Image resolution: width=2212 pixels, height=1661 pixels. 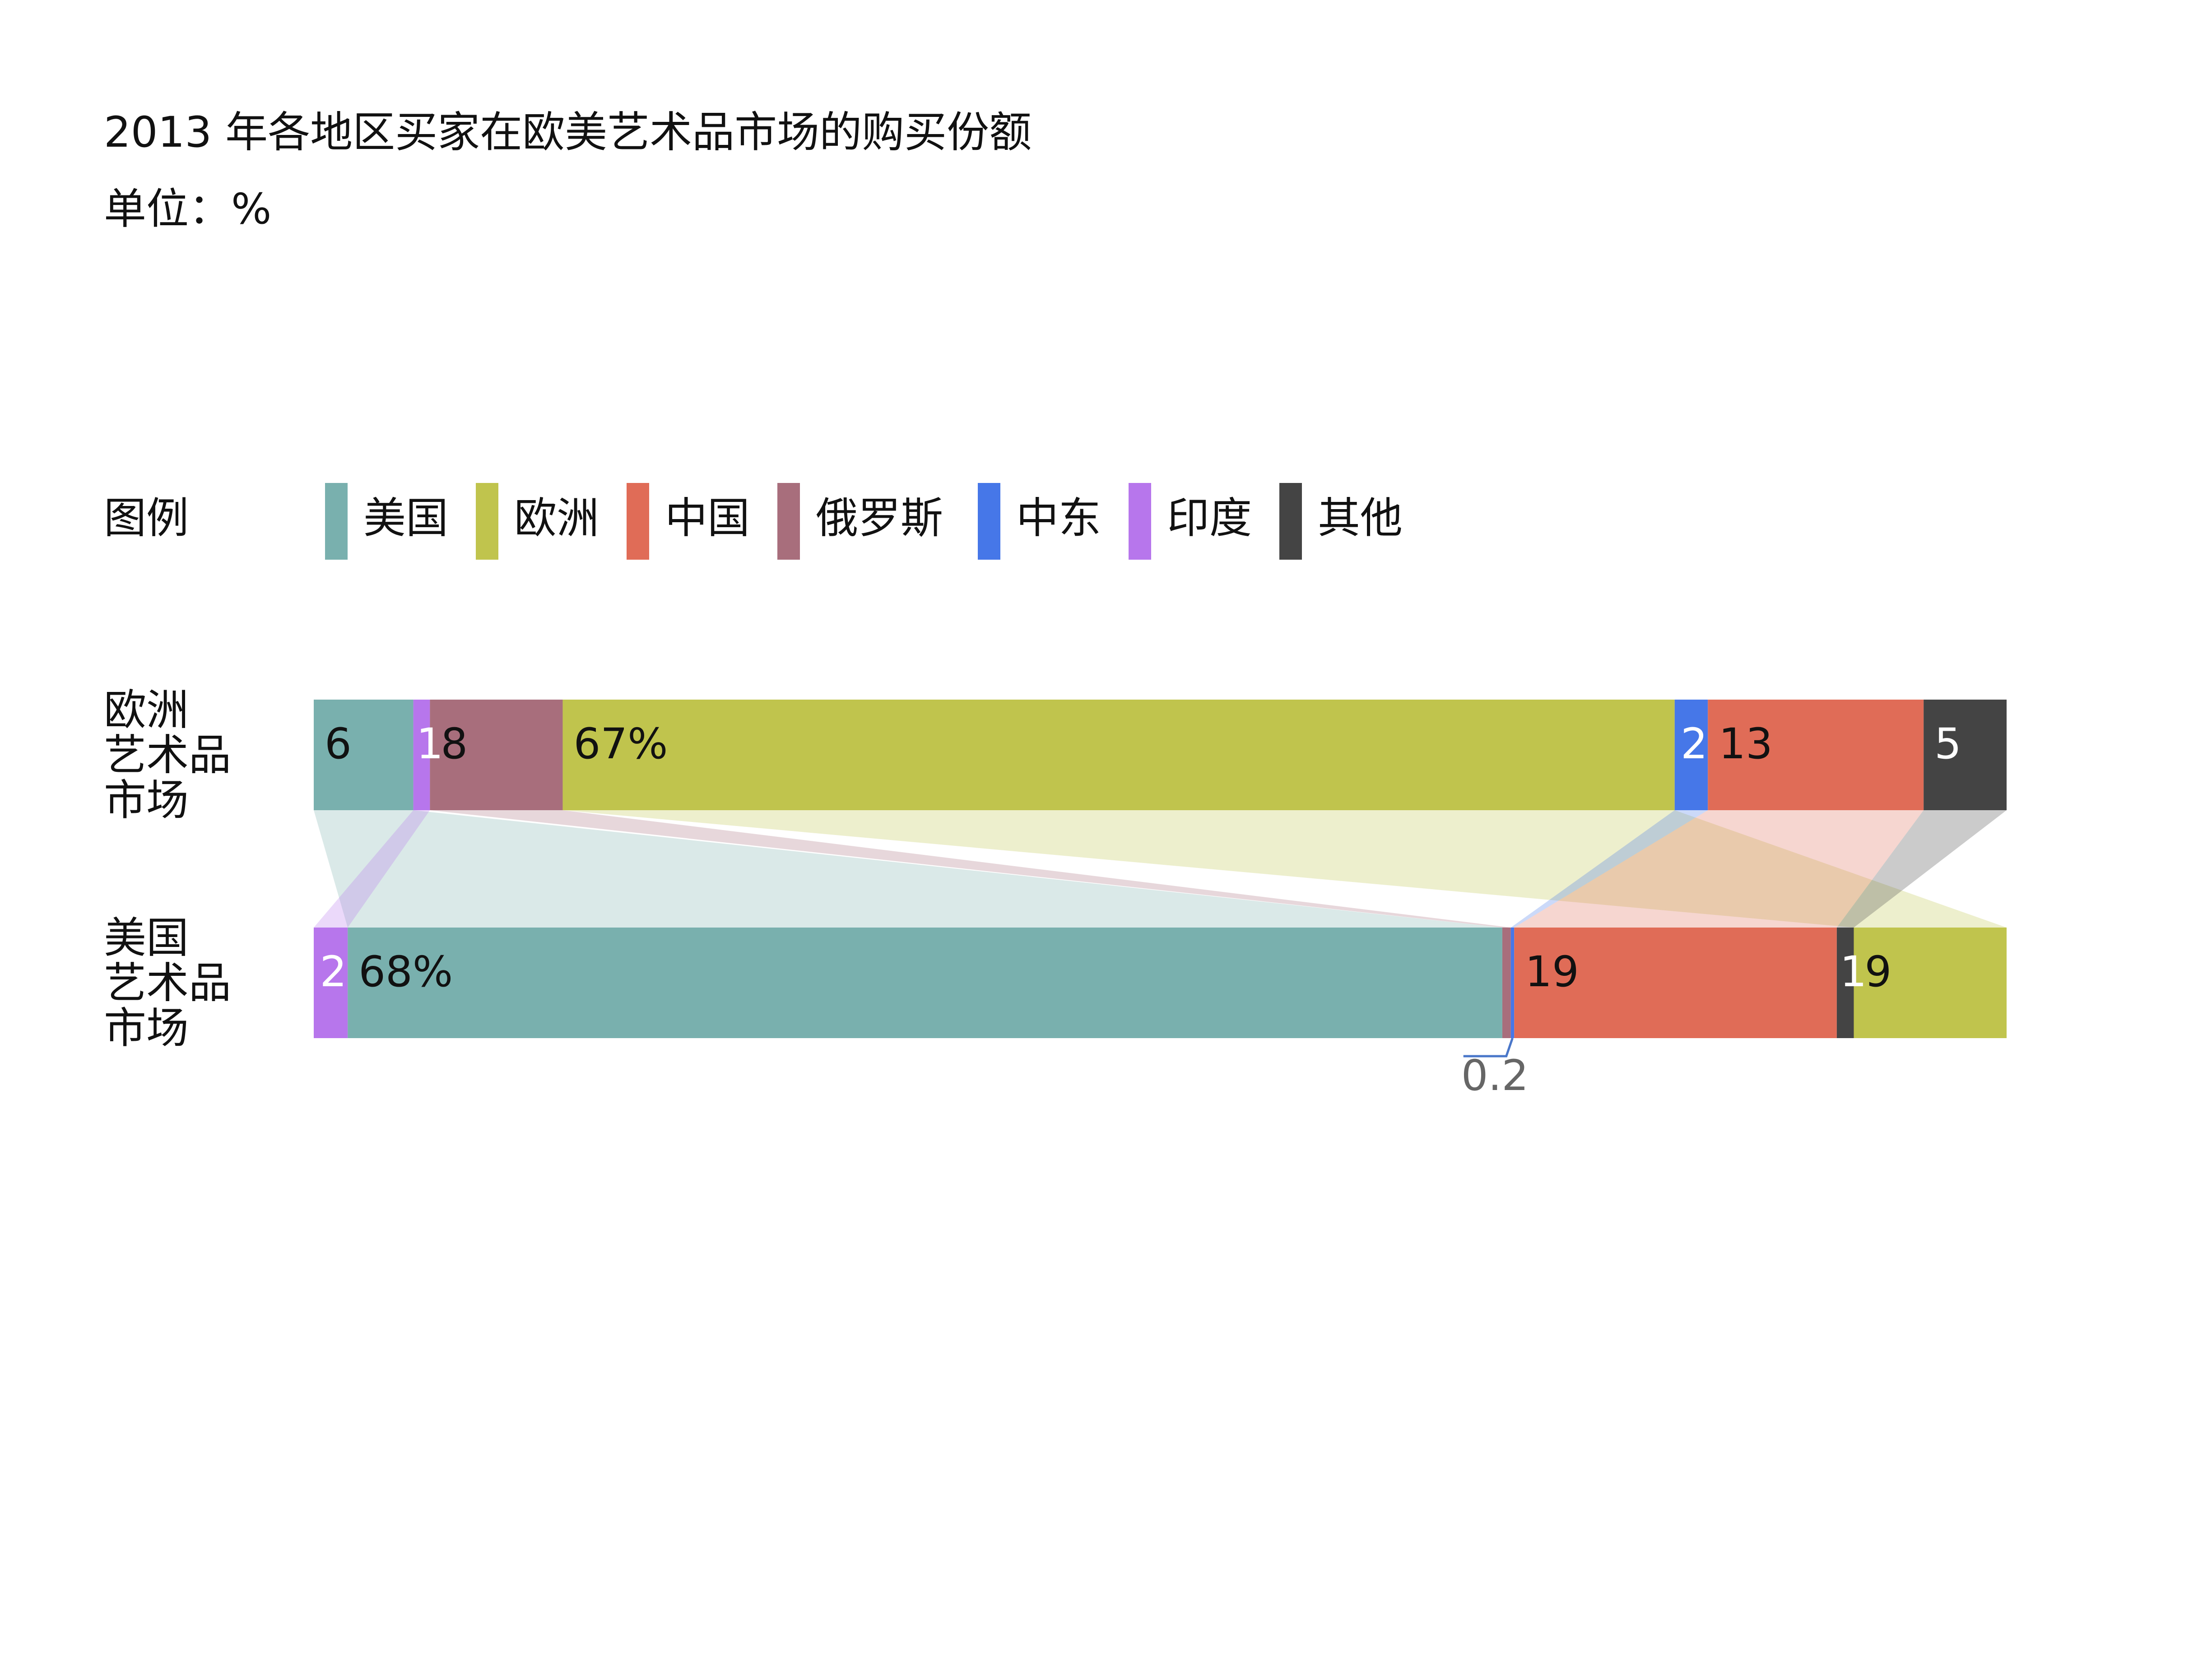 What do you see at coordinates (1552, 972) in the screenshot?
I see `bar-label-1-中国: 19` at bounding box center [1552, 972].